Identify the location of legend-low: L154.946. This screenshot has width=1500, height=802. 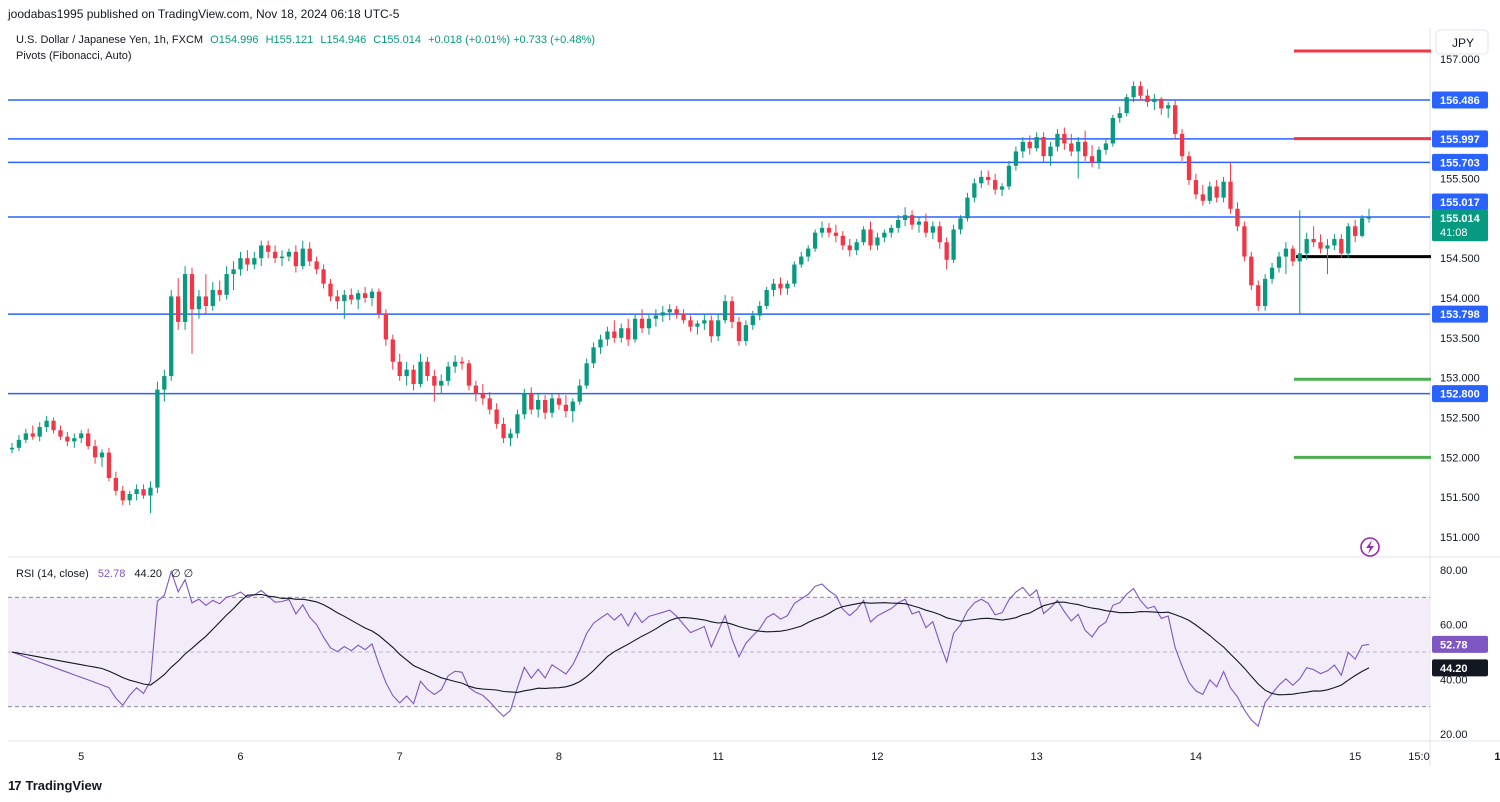
(343, 40).